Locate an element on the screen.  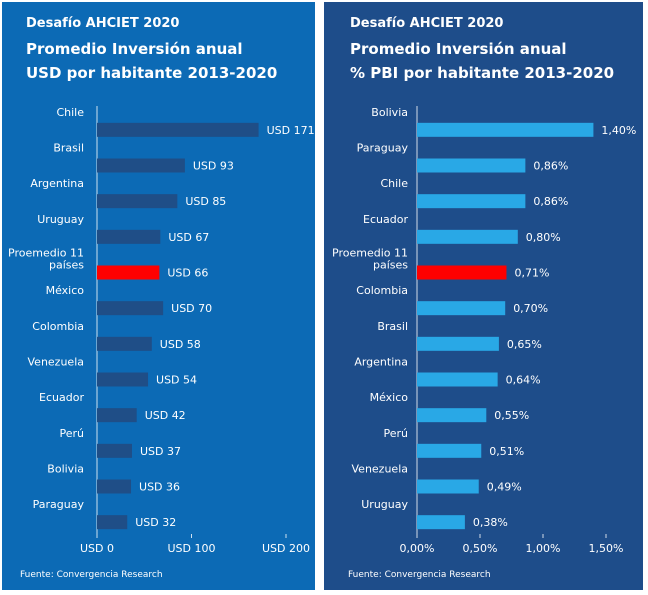
value-label: USD 171 is located at coordinates (291, 130).